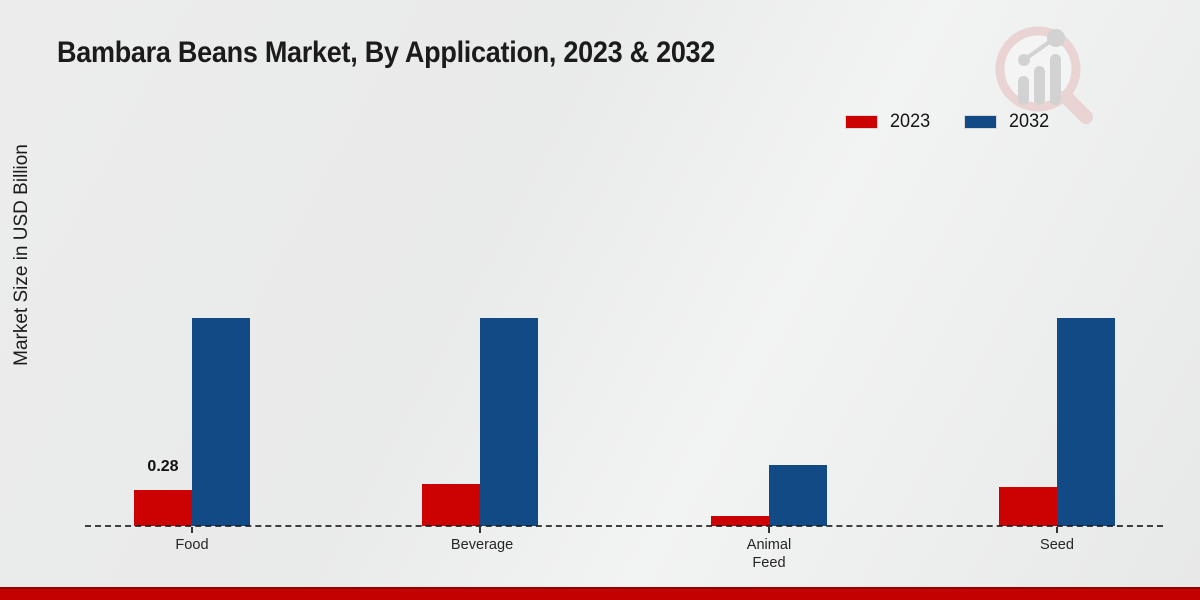 The height and width of the screenshot is (600, 1200). I want to click on bar-food-2023, so click(163, 508).